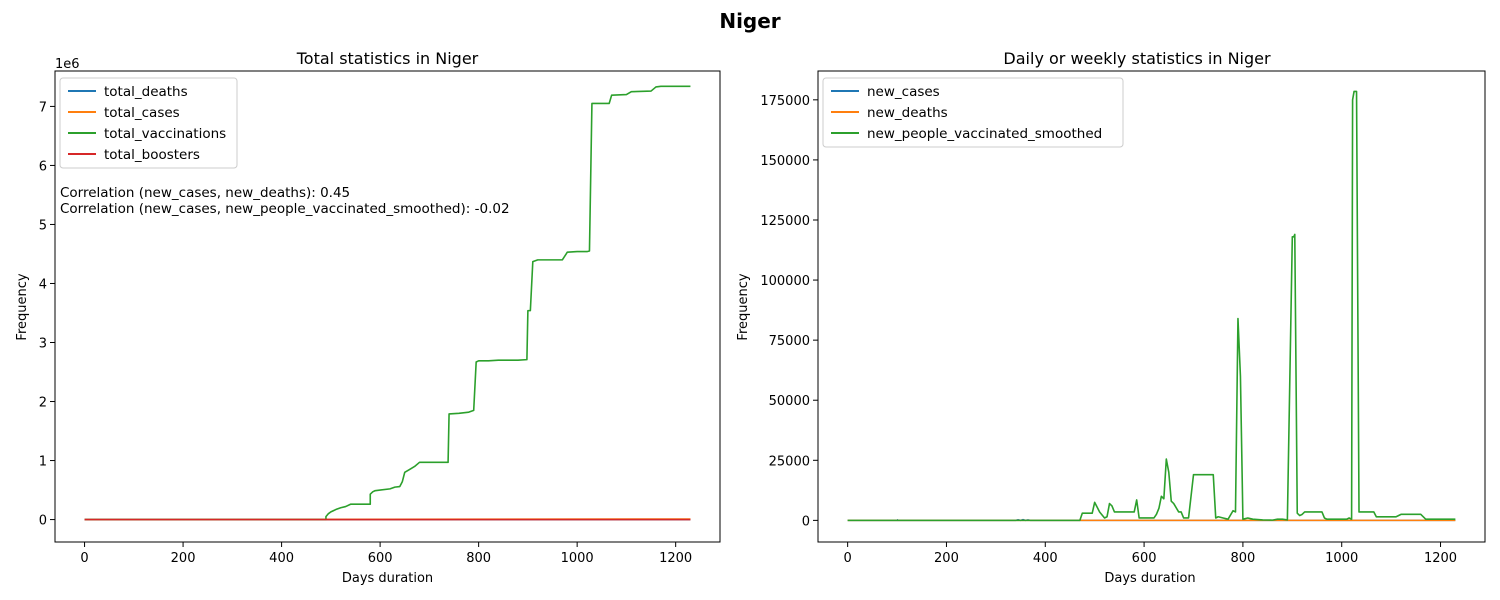 This screenshot has height=600, width=1500. What do you see at coordinates (84, 558) in the screenshot?
I see `x-tick-label-total: 0` at bounding box center [84, 558].